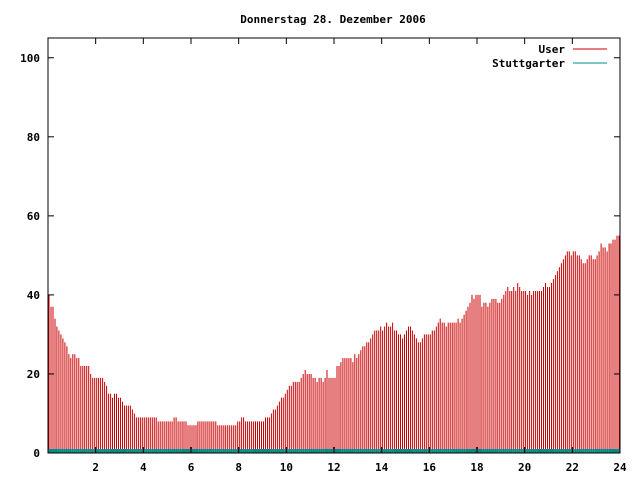 The height and width of the screenshot is (480, 640). I want to click on x-tick-label: 8, so click(238, 467).